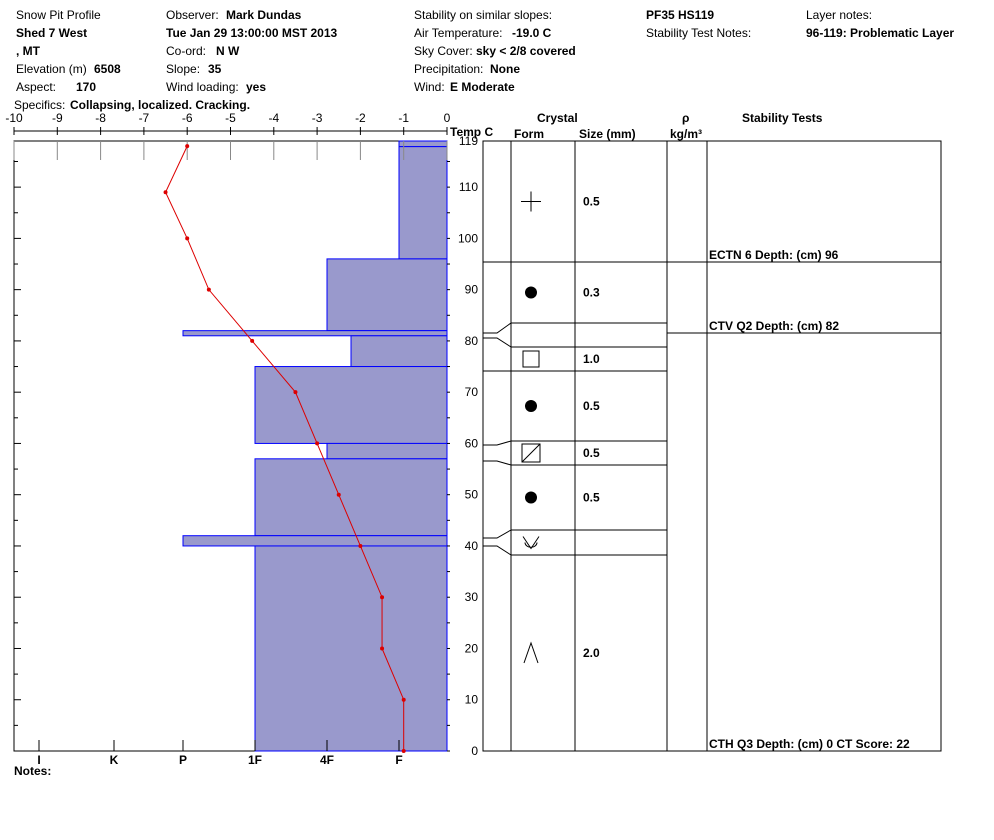 Image resolution: width=994 pixels, height=840 pixels. Describe the element at coordinates (58, 15) in the screenshot. I see `profile-title: Snow Pit Profile` at that location.